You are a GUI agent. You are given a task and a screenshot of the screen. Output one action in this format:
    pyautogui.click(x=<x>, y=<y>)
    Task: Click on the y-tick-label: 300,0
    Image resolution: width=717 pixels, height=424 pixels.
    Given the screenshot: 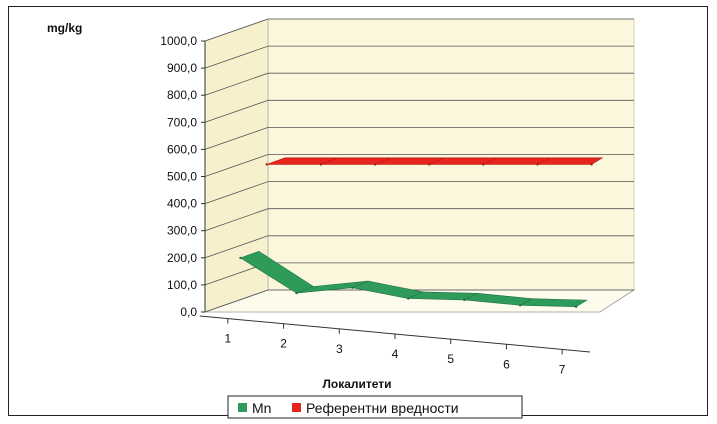 What is the action you would take?
    pyautogui.click(x=182, y=231)
    